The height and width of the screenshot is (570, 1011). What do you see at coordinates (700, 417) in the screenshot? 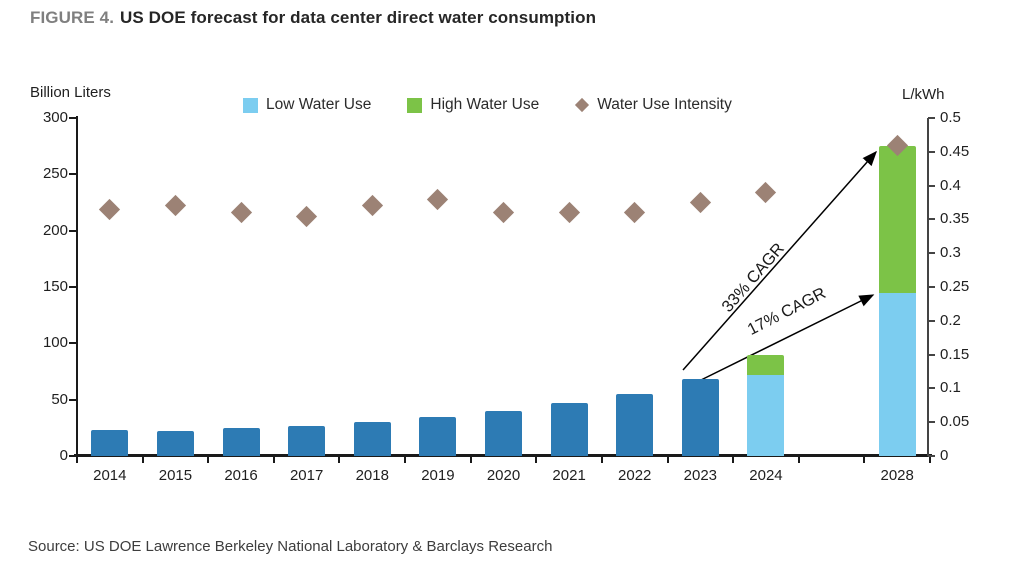
I see `bar-historical-2023` at bounding box center [700, 417].